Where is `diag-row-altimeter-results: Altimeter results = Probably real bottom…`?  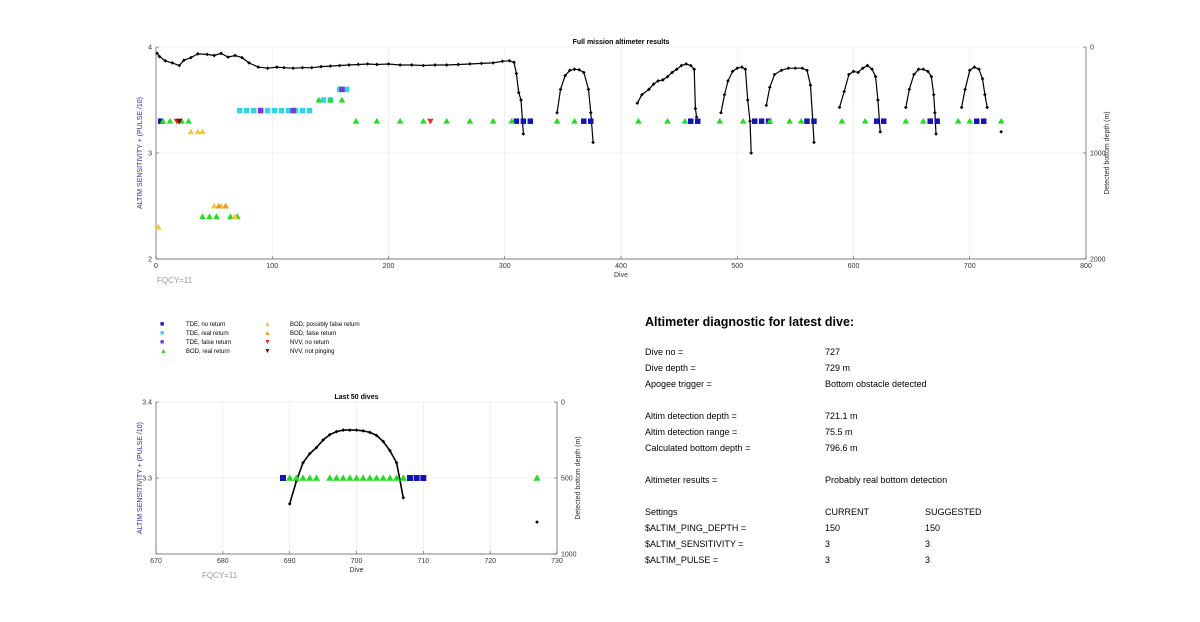 diag-row-altimeter-results: Altimeter results = Probably real bottom… is located at coordinates (905, 483).